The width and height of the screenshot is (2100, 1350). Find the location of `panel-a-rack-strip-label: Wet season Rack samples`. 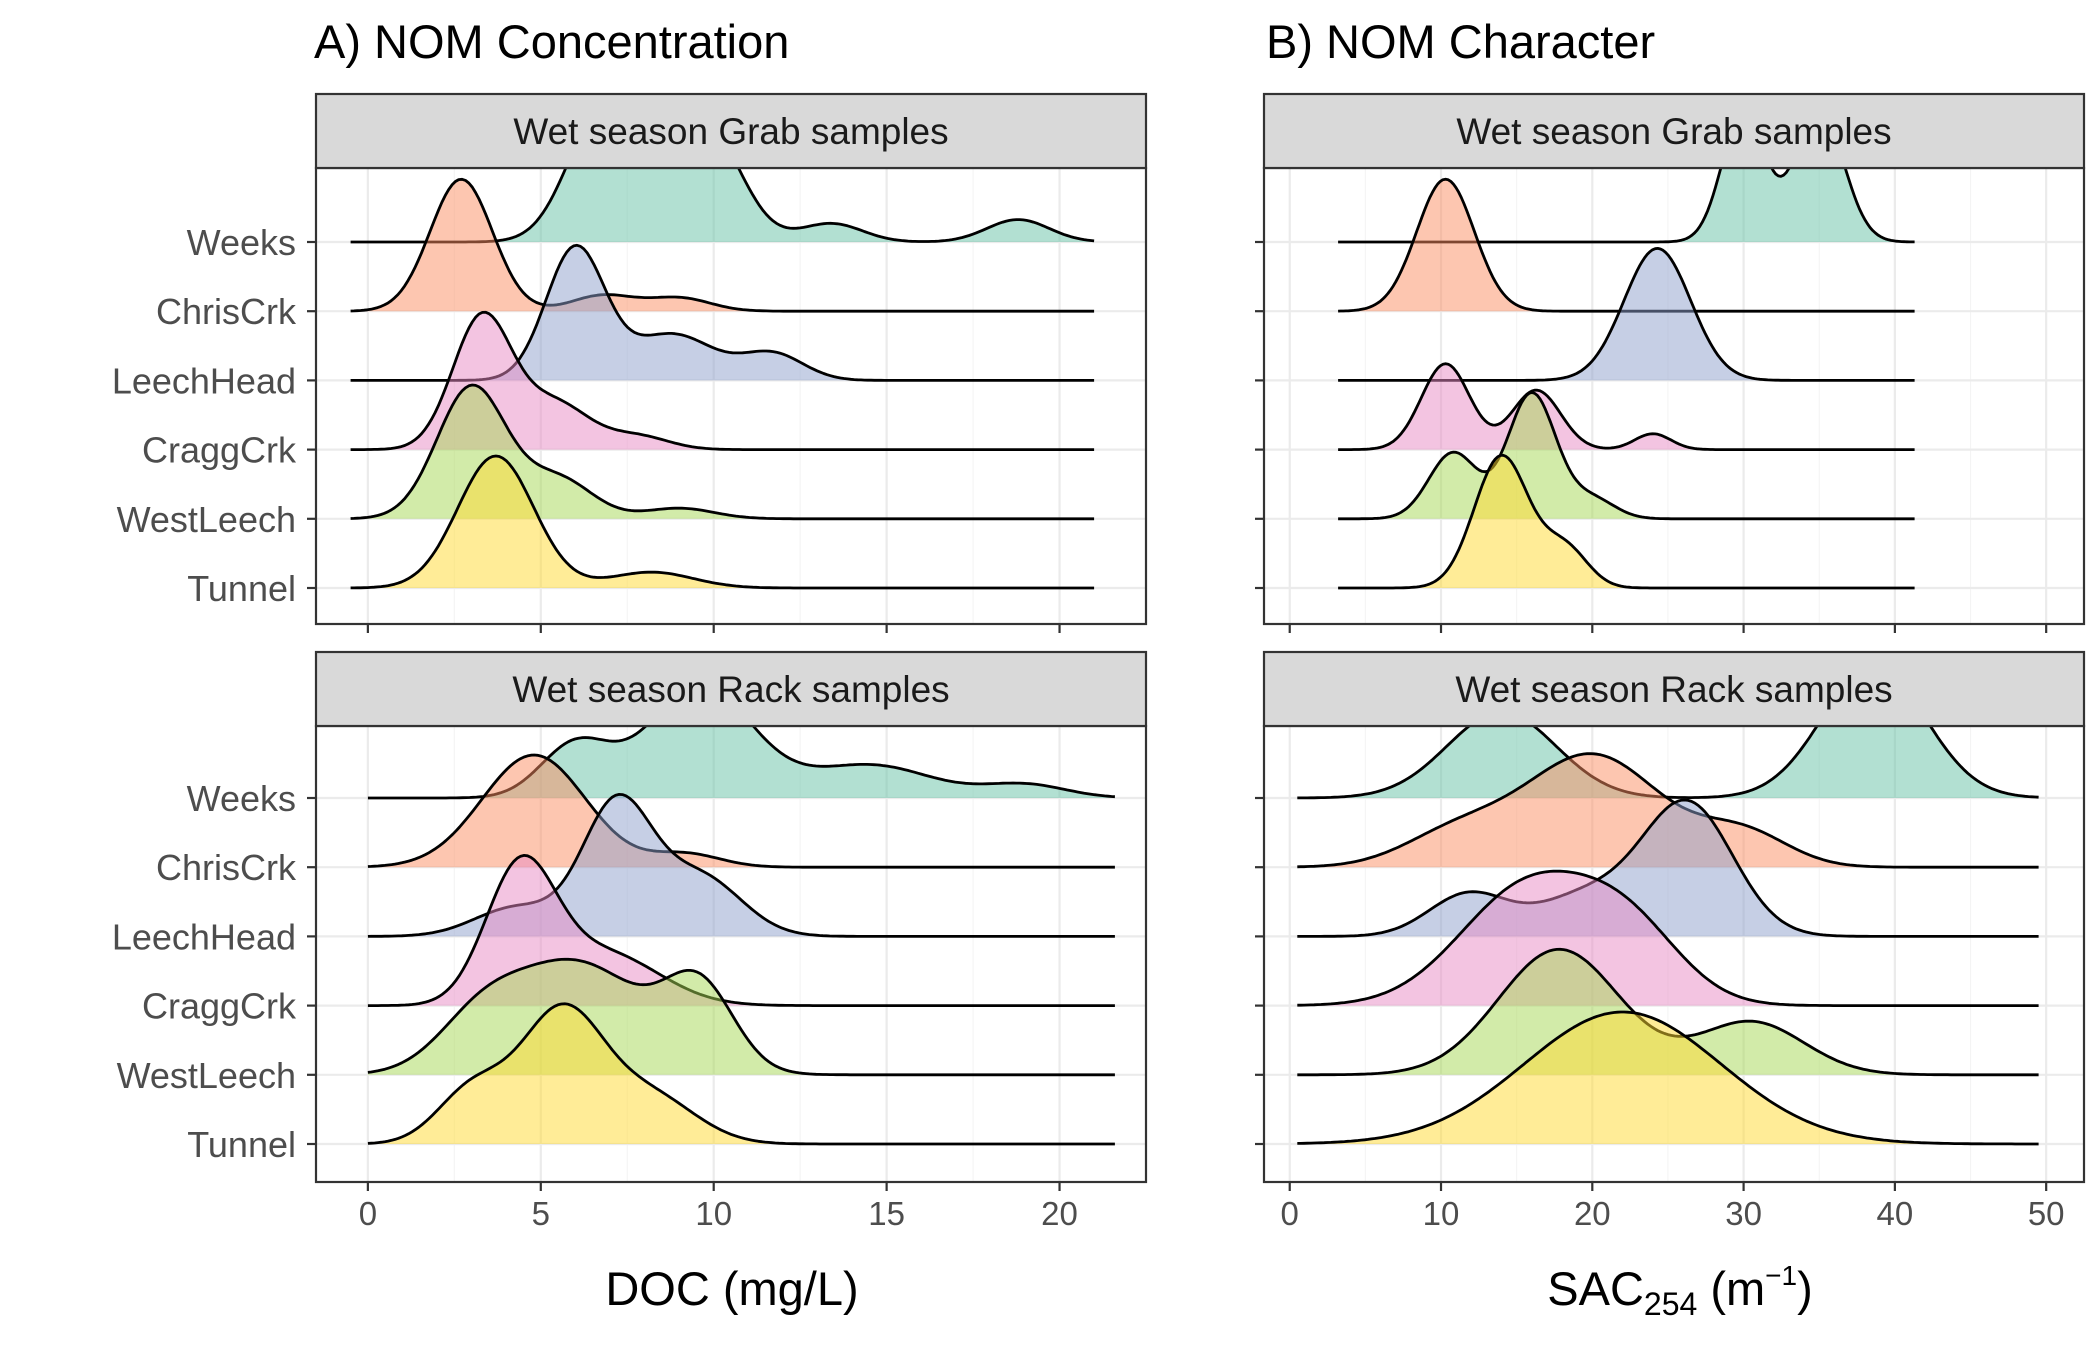

panel-a-rack-strip-label: Wet season Rack samples is located at coordinates (730, 689).